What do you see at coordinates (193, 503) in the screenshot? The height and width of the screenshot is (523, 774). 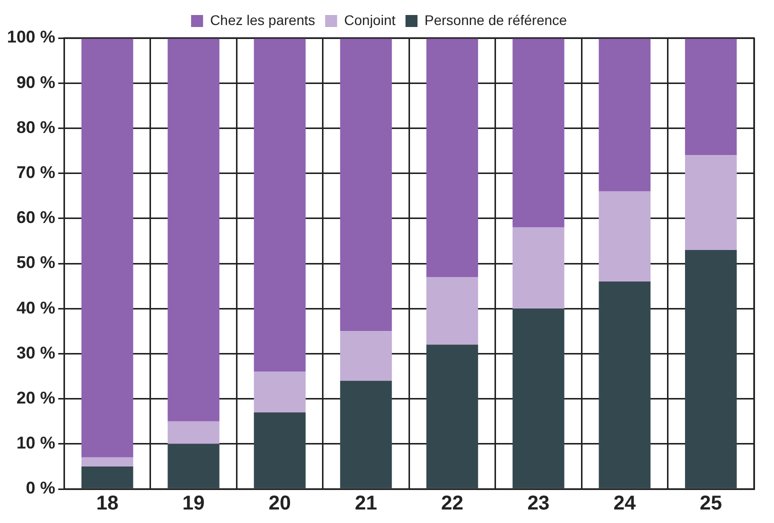 I see `x-tick-label: 19` at bounding box center [193, 503].